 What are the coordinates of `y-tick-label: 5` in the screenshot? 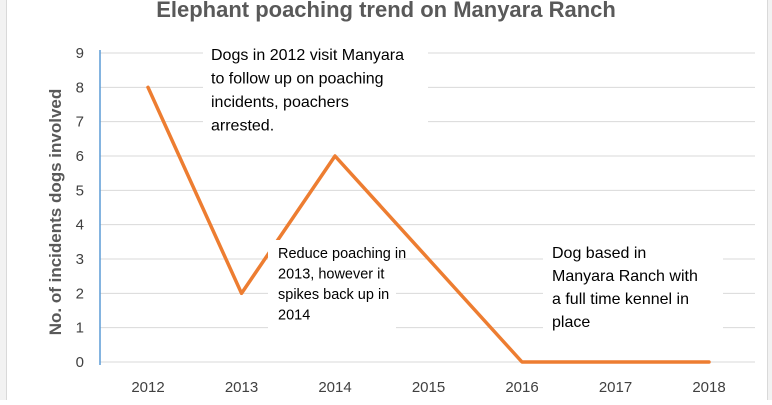 It's located at (80, 190).